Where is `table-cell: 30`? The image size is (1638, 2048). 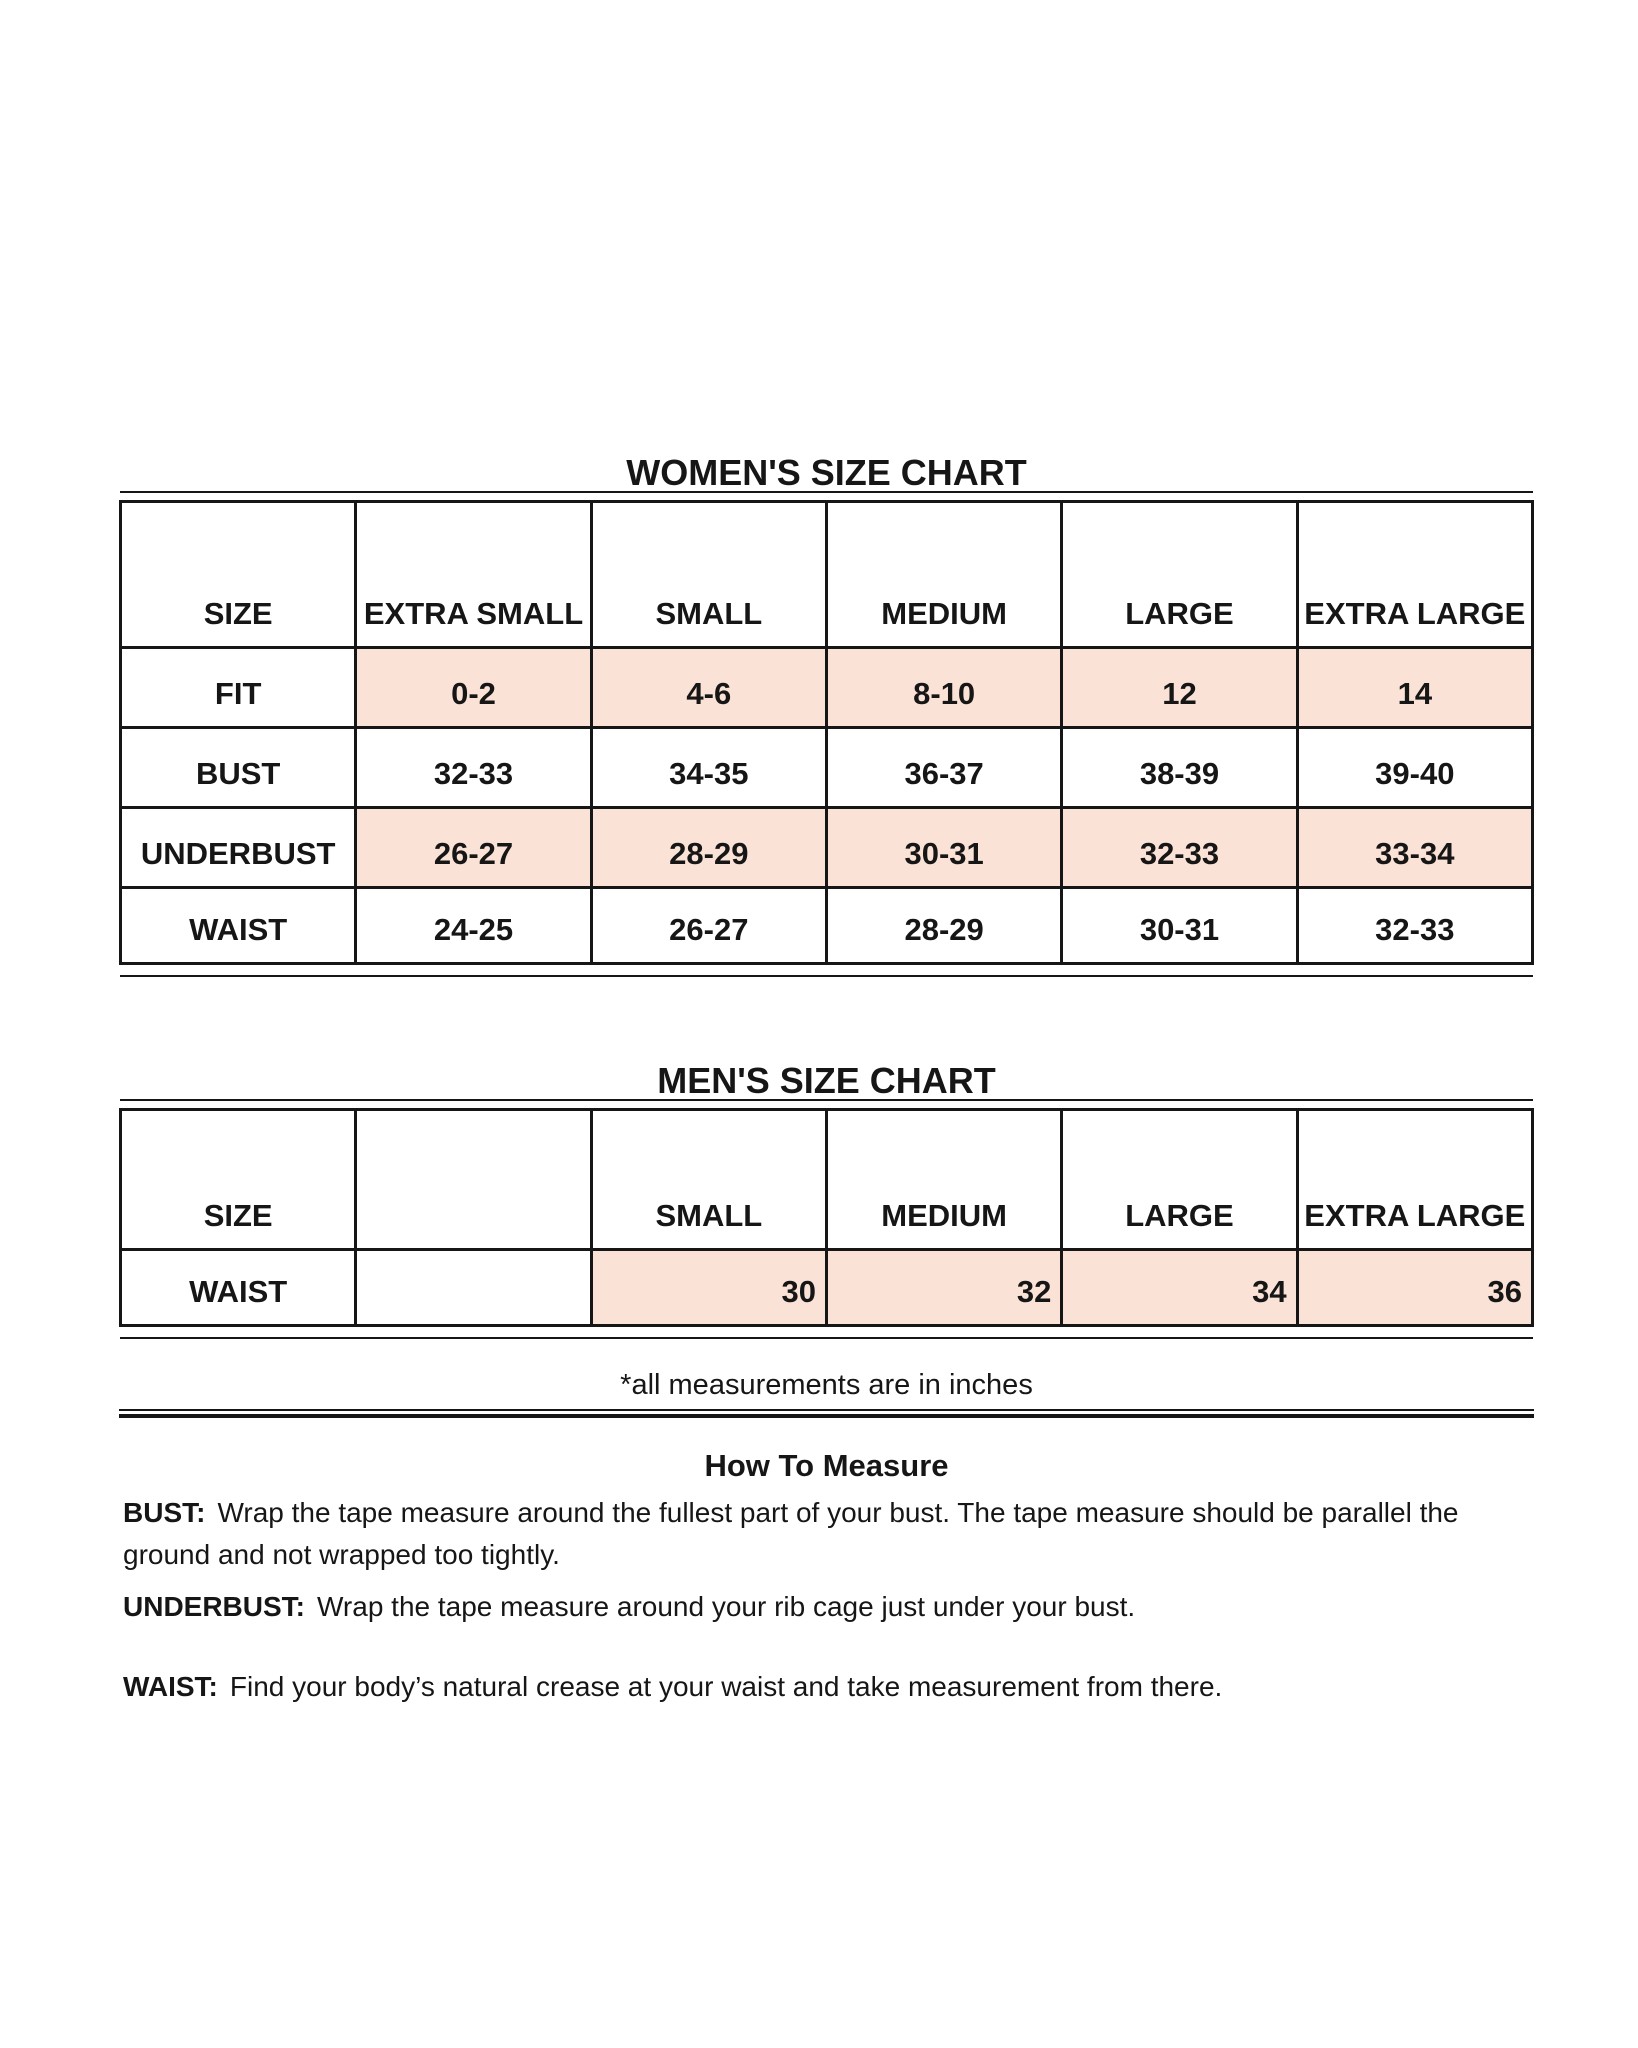
table-cell: 30 is located at coordinates (708, 1287).